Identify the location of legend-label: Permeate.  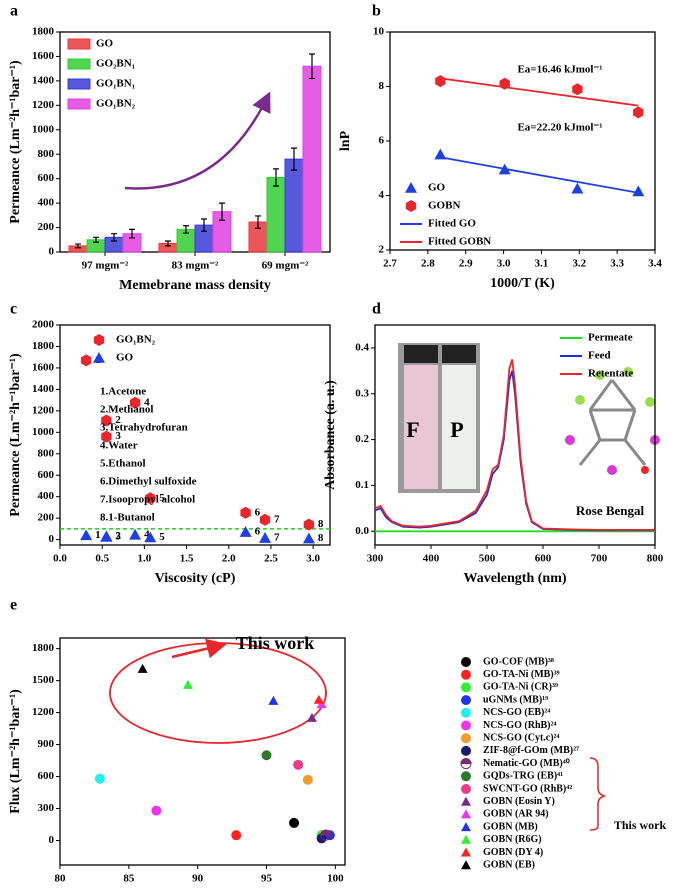
(610, 338).